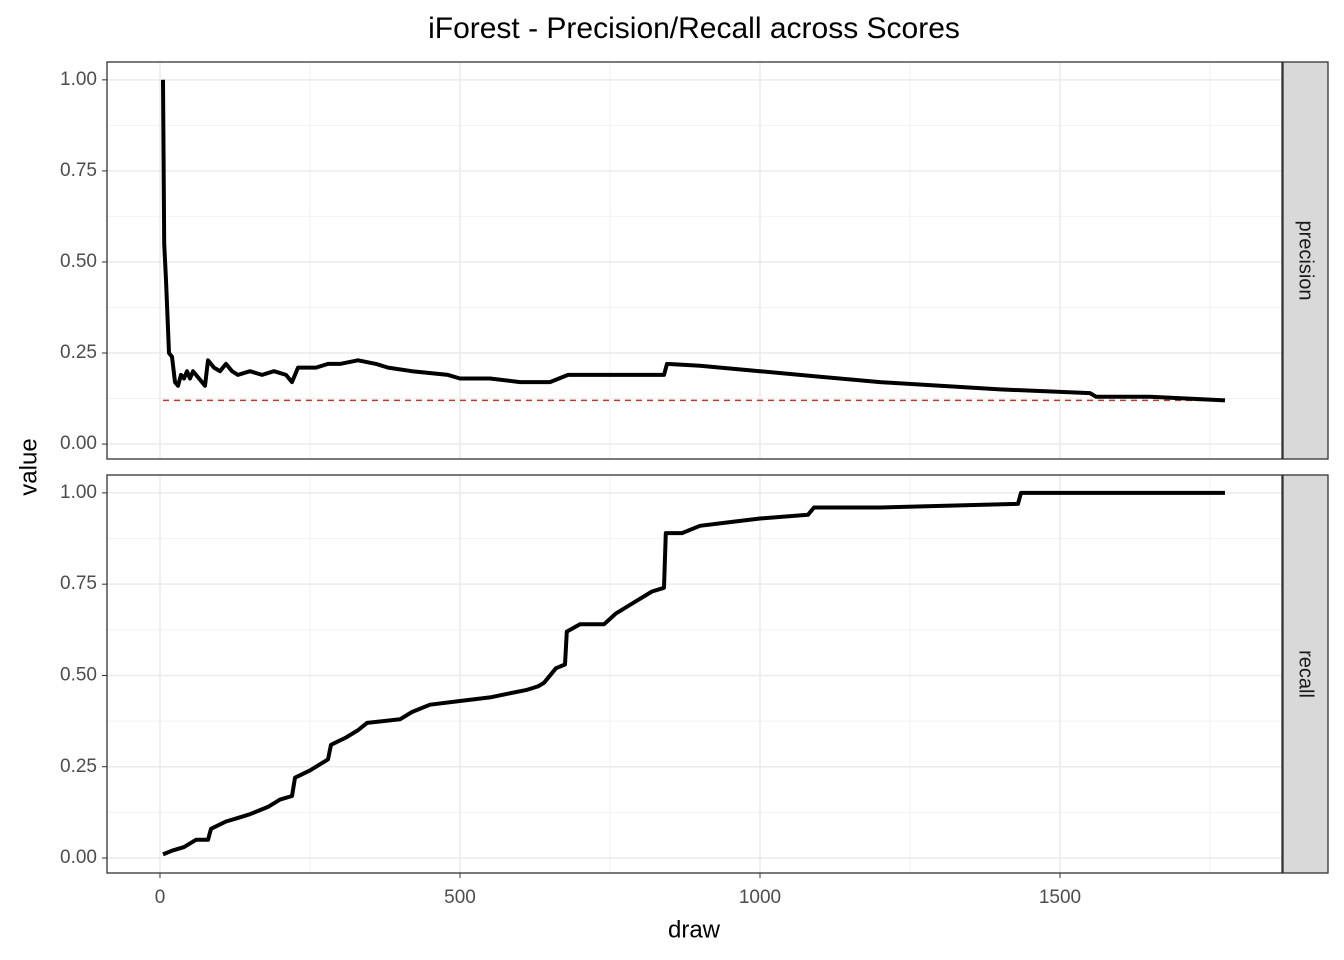 The image size is (1344, 960). I want to click on x-tick-label: 500, so click(460, 897).